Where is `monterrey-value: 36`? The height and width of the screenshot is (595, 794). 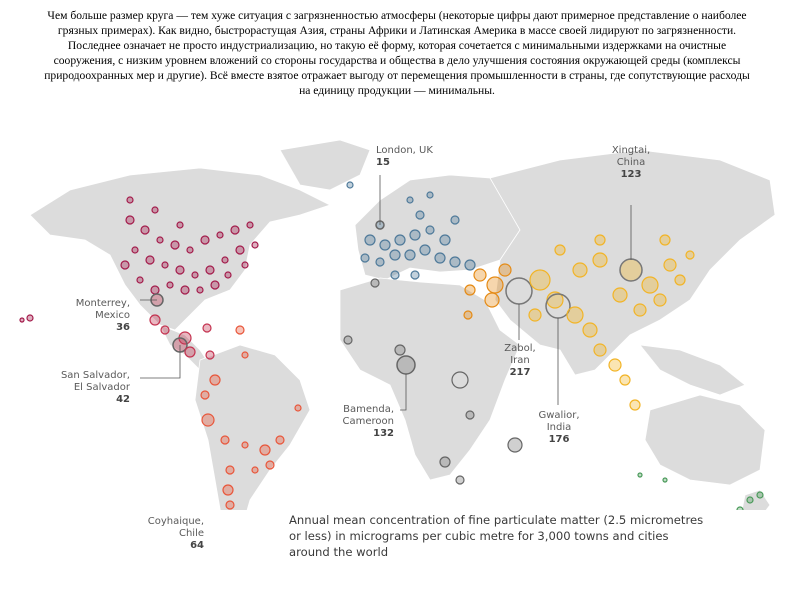 monterrey-value: 36 is located at coordinates (123, 327).